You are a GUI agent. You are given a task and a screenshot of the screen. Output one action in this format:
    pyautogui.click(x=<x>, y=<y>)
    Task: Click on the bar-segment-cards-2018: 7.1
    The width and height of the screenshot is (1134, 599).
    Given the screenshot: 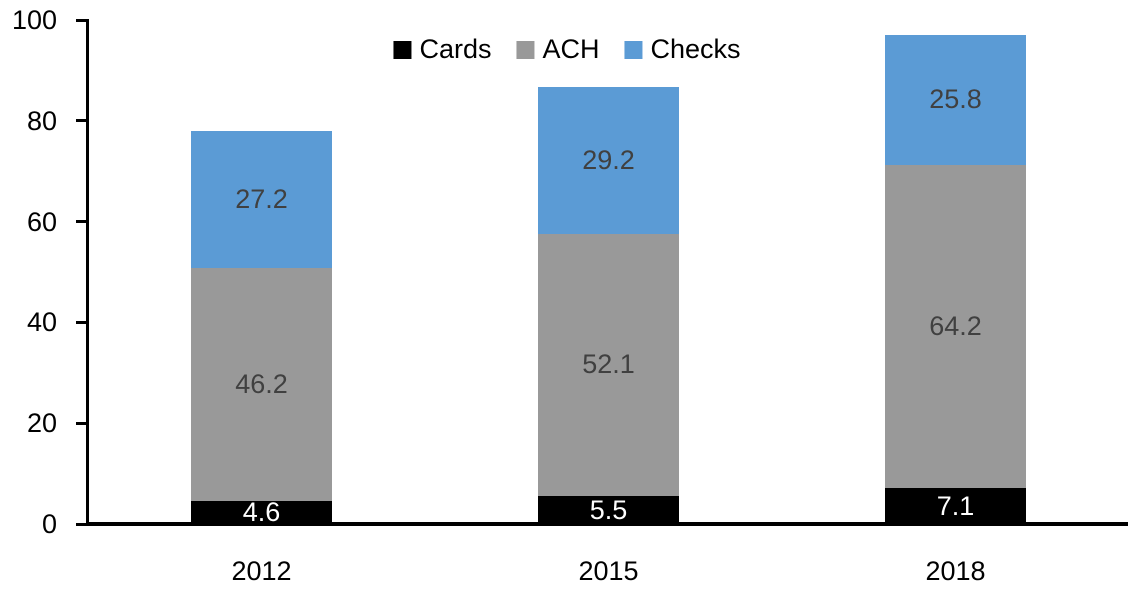 What is the action you would take?
    pyautogui.click(x=955, y=506)
    